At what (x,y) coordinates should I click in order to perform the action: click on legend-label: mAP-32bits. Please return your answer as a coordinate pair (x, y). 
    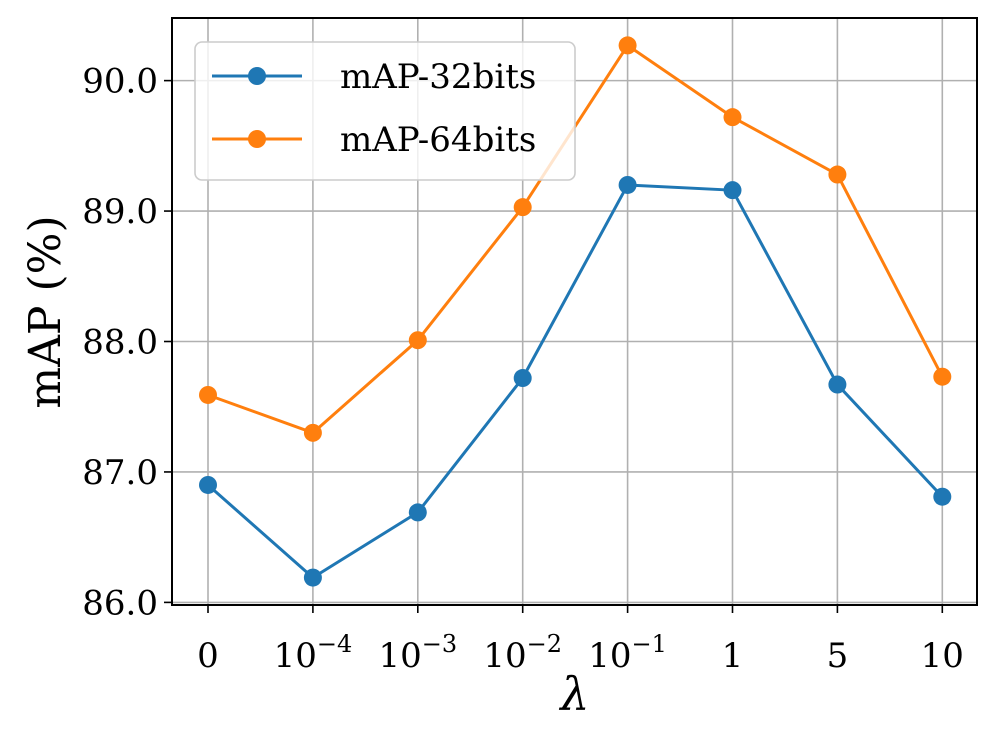
    Looking at the image, I should click on (438, 77).